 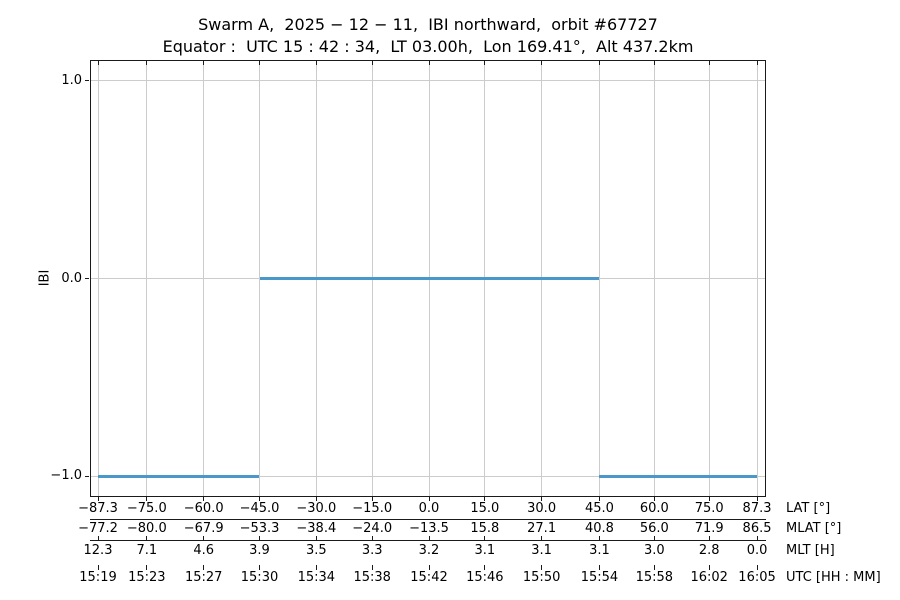 I want to click on x-tick-label-utc: 15:19, so click(x=98, y=577).